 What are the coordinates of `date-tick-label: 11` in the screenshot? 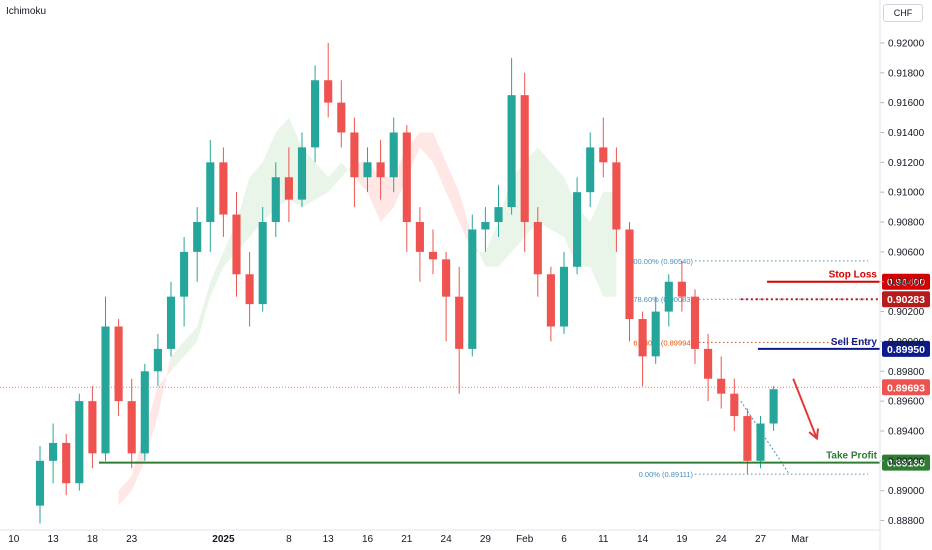 It's located at (603, 539).